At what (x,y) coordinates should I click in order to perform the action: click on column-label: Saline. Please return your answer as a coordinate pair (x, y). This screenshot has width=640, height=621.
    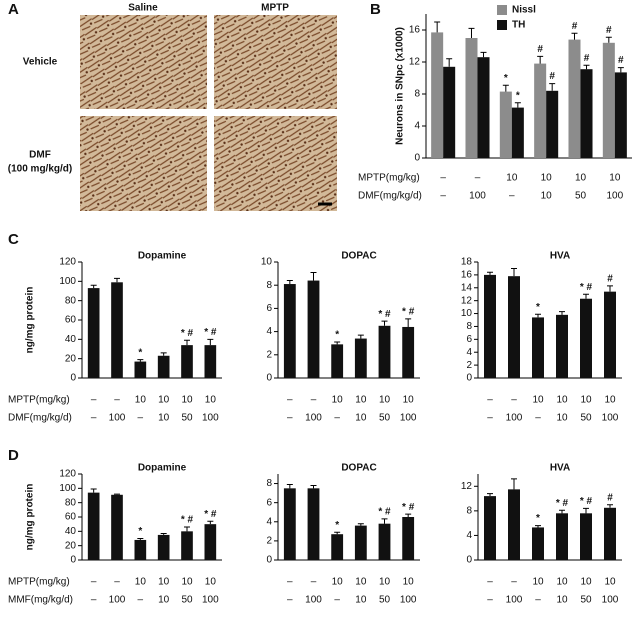
    Looking at the image, I should click on (143, 8).